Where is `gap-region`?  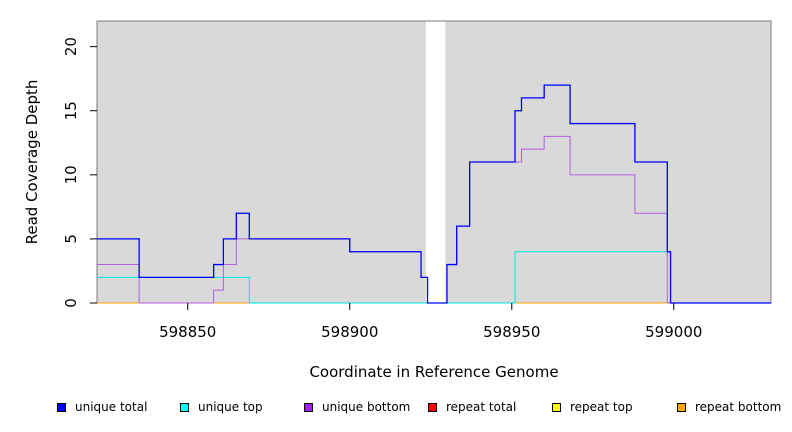
gap-region is located at coordinates (435, 162).